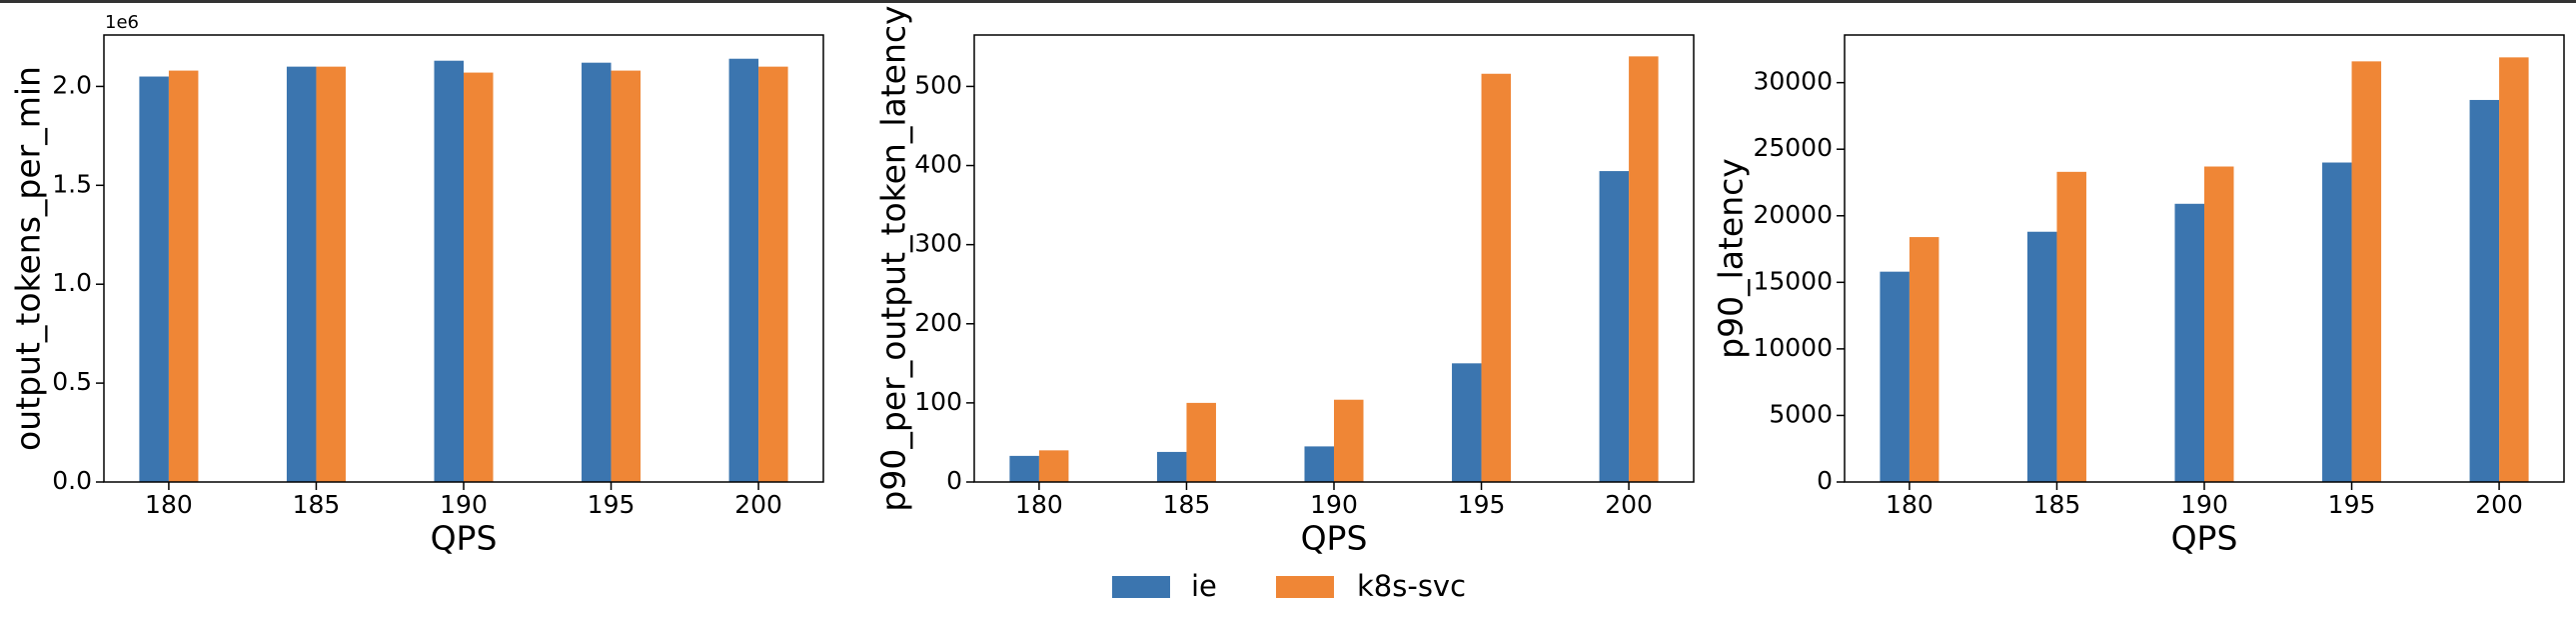  What do you see at coordinates (28, 258) in the screenshot?
I see `y-axis-label: output_tokens_per_min` at bounding box center [28, 258].